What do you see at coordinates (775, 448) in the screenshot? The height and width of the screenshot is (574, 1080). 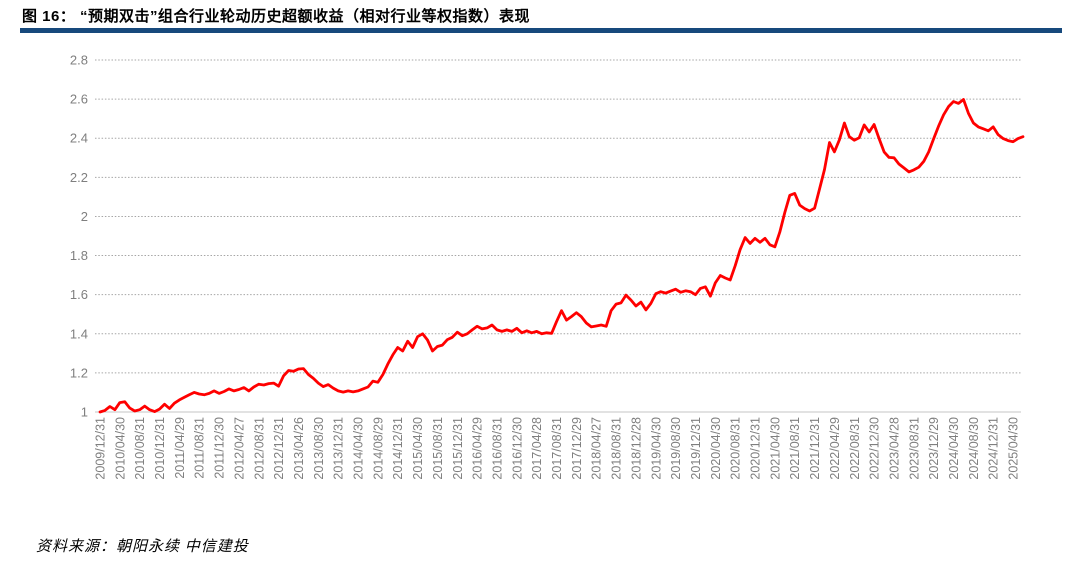 I see `x-tick-label: 2021/04/30` at bounding box center [775, 448].